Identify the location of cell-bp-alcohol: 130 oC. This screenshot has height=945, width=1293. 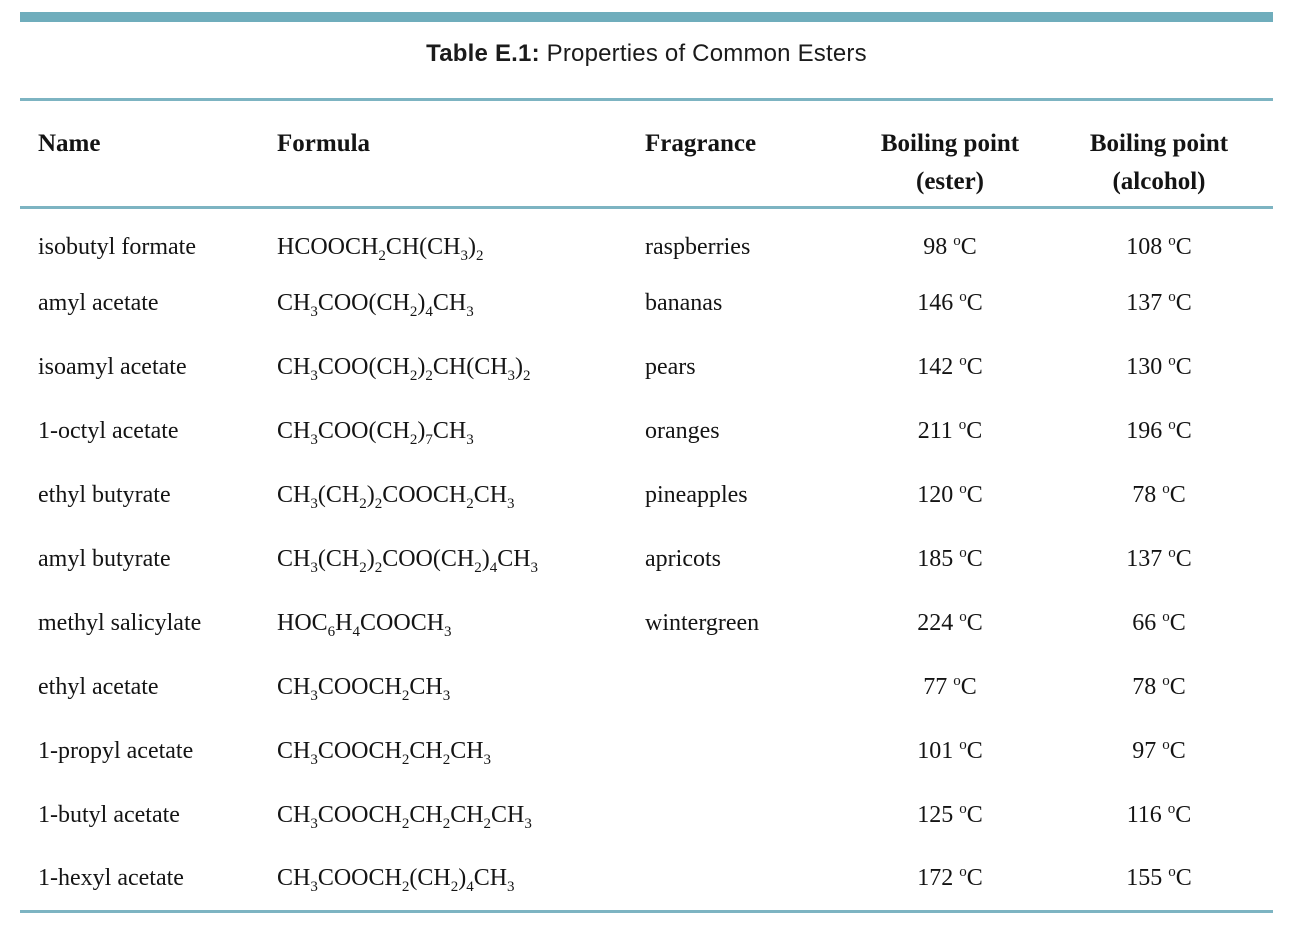
(1159, 367).